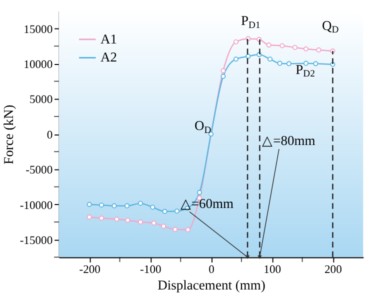  I want to click on annotation: △=60mm, so click(207, 203).